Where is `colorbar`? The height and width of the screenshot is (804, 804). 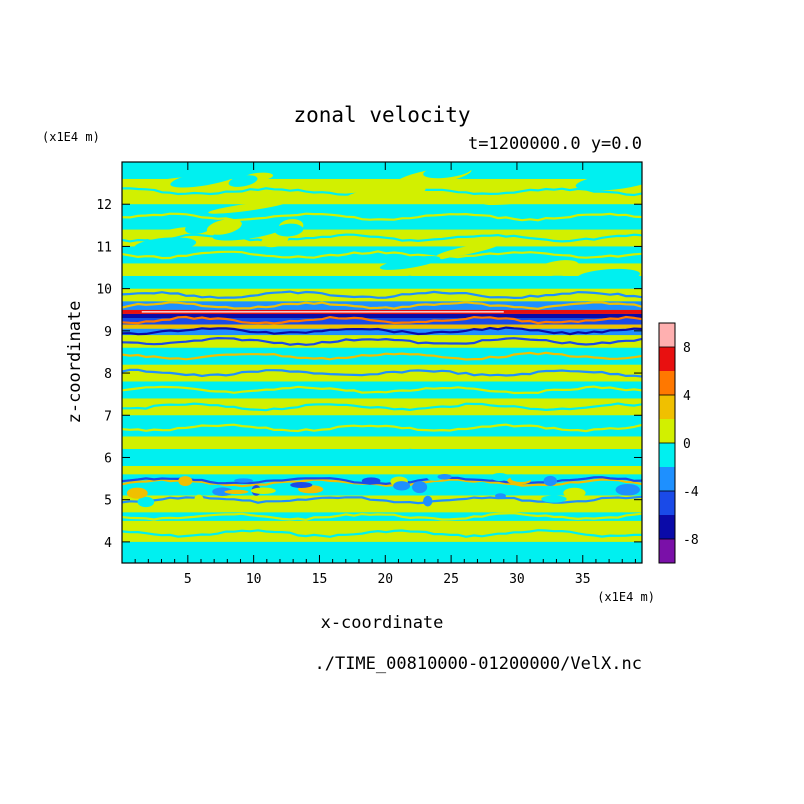
colorbar is located at coordinates (667, 443).